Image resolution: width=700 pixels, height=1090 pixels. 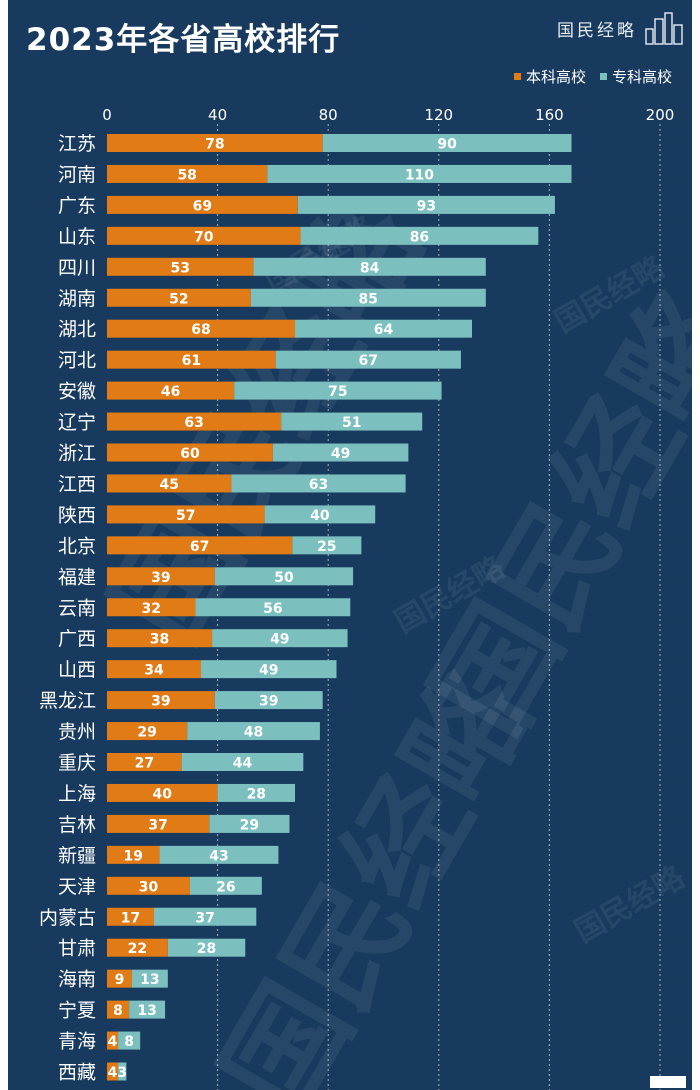 I want to click on category-label: 江苏, so click(x=77, y=144).